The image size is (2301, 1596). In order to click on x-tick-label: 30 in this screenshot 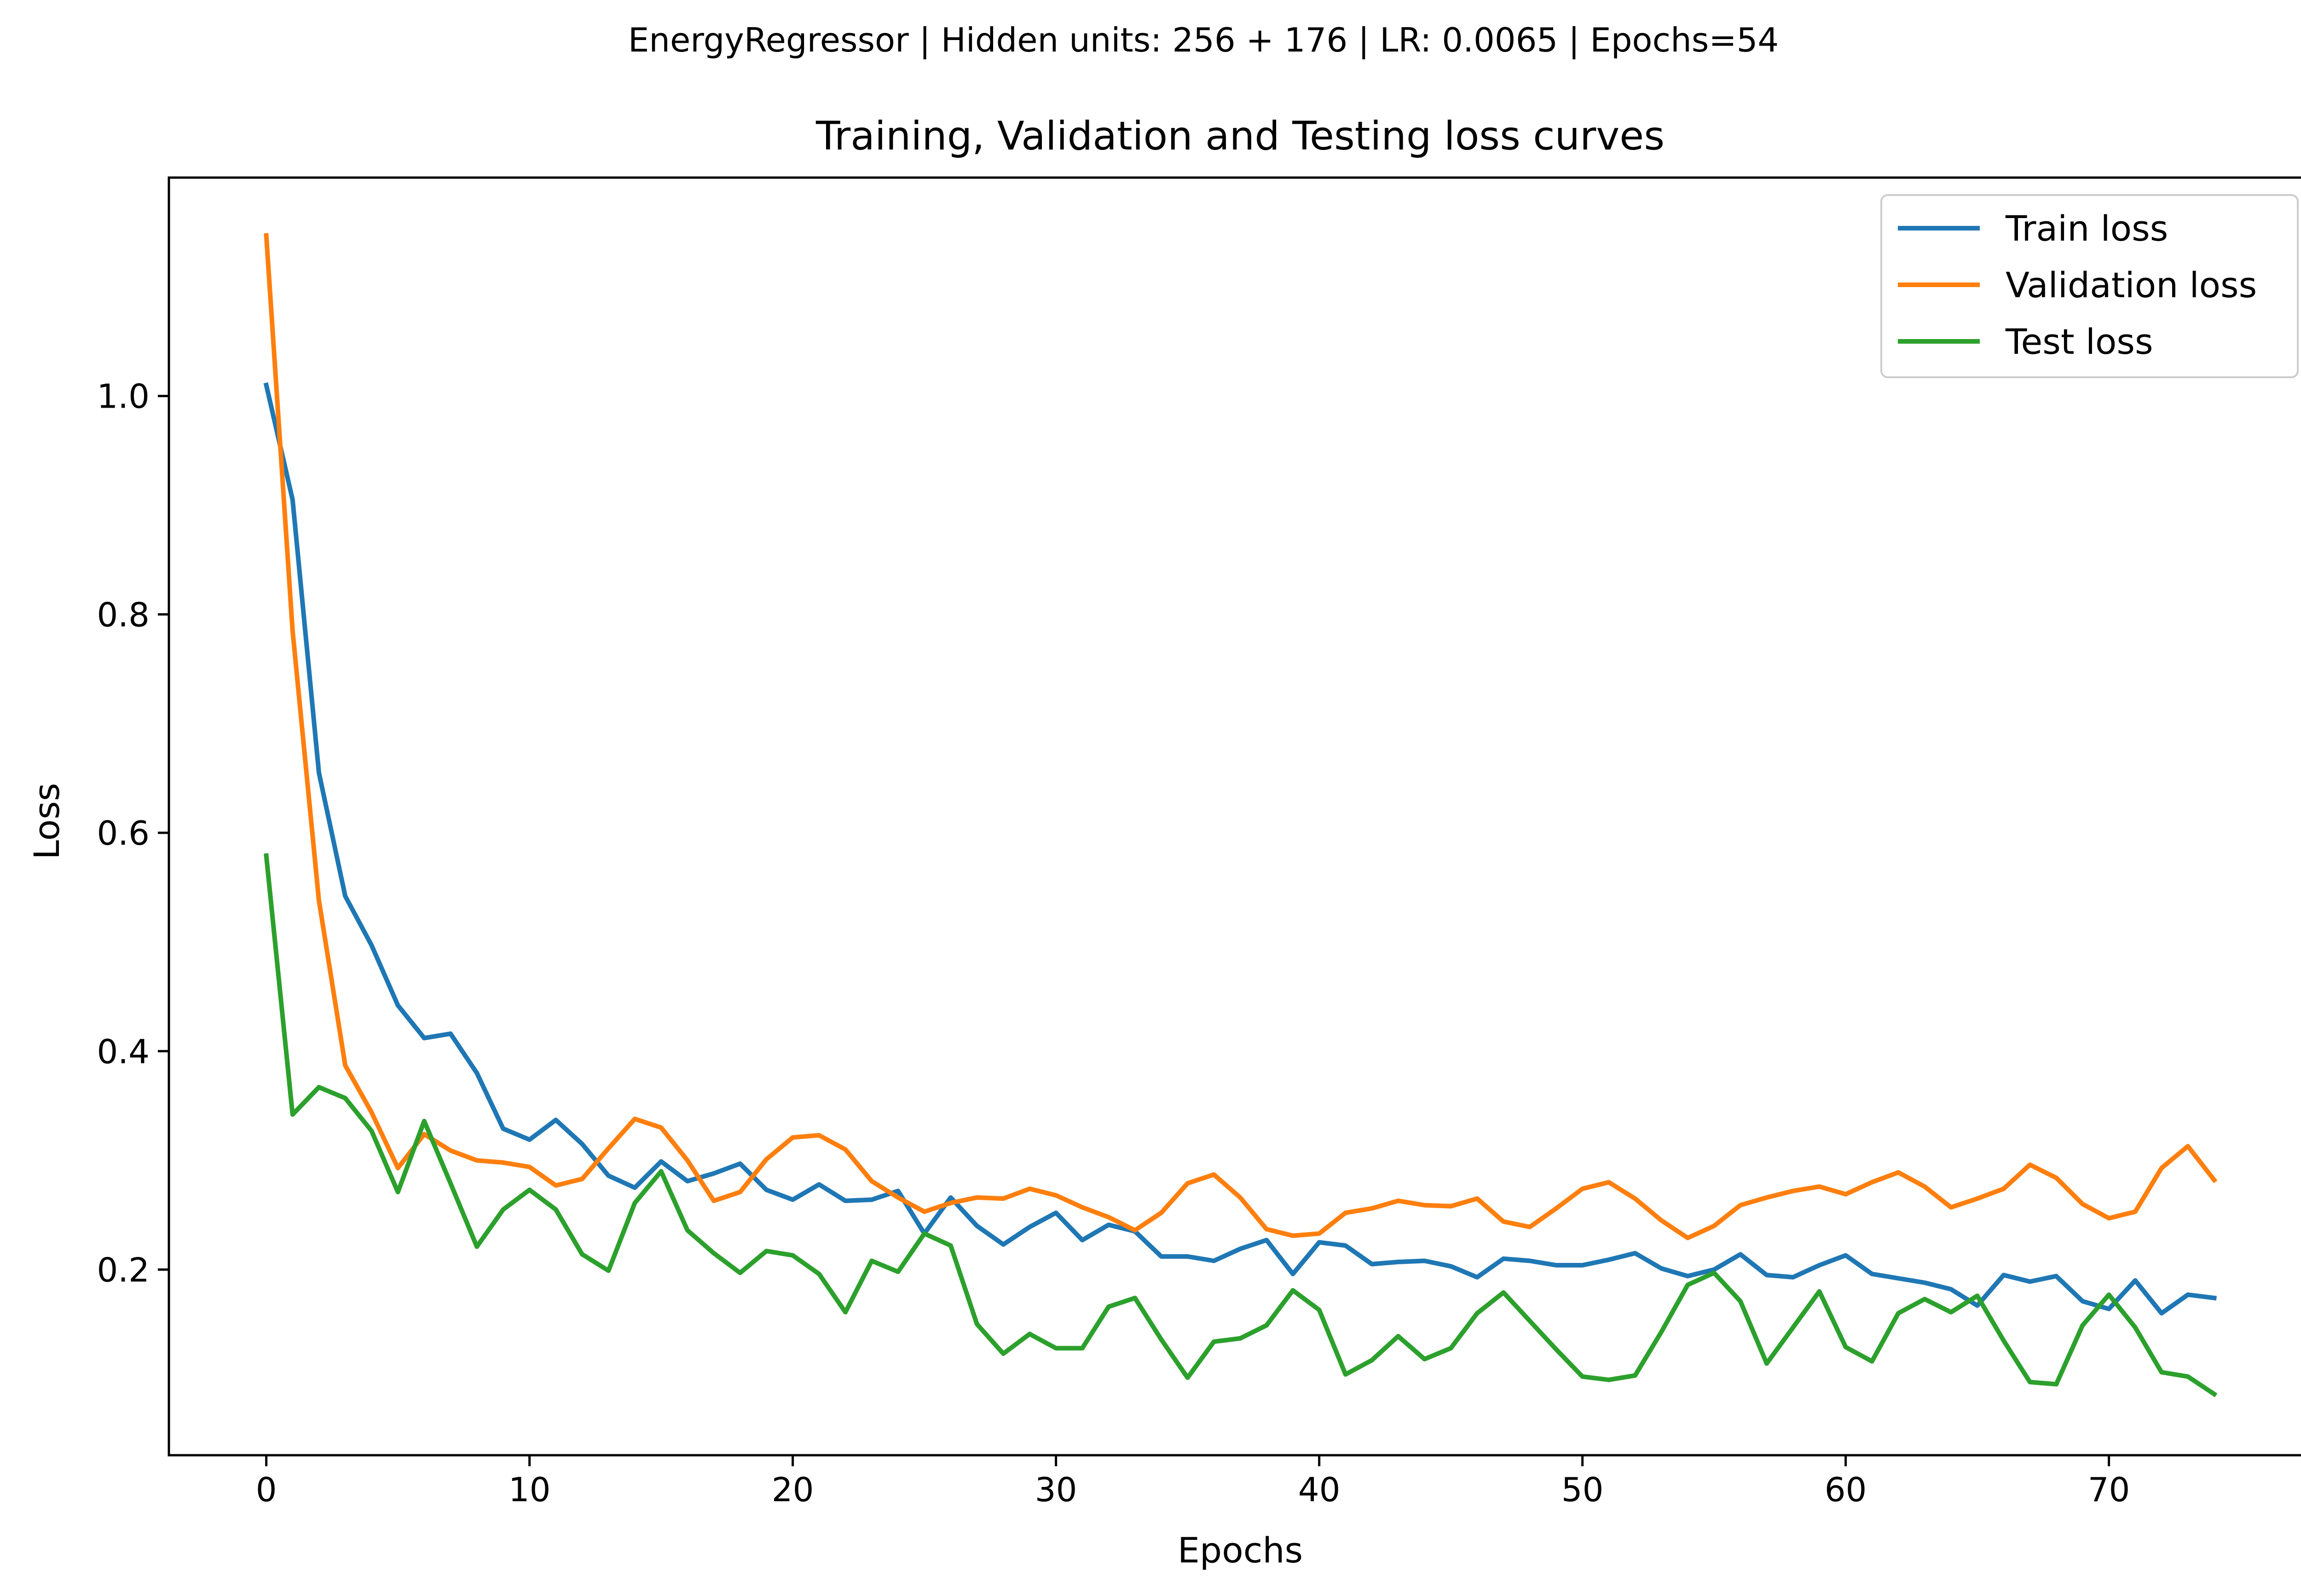, I will do `click(1056, 1489)`.